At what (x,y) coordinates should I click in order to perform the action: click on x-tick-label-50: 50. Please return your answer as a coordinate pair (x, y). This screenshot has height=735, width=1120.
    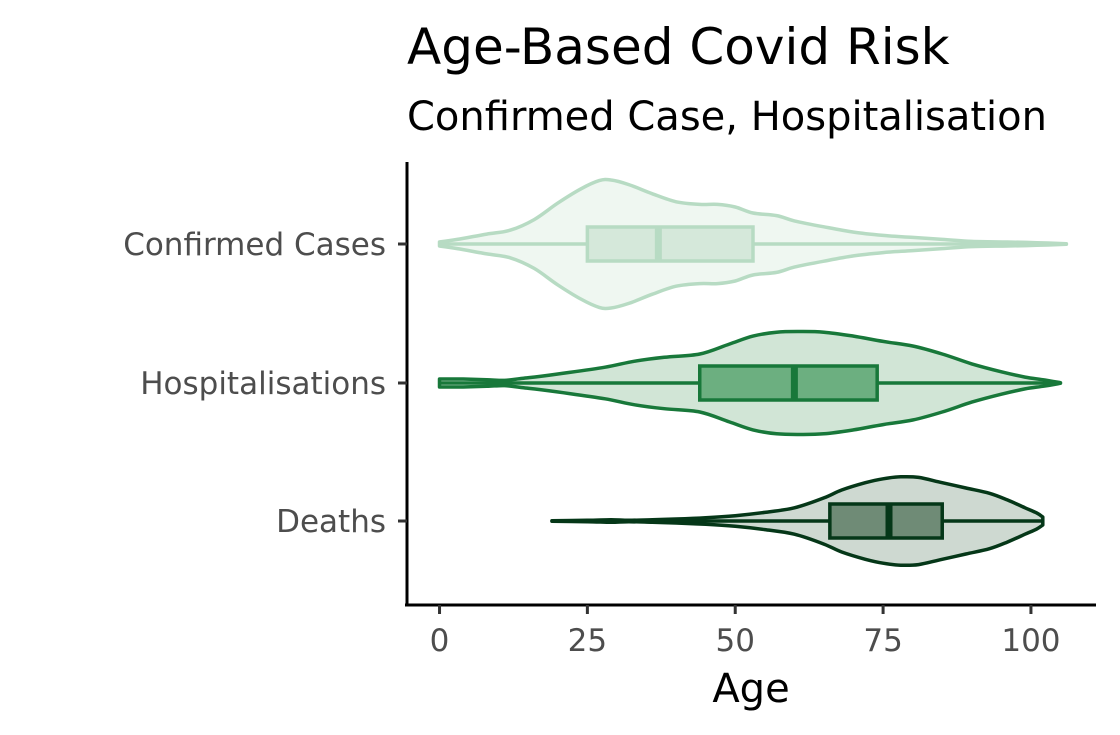
    Looking at the image, I should click on (735, 641).